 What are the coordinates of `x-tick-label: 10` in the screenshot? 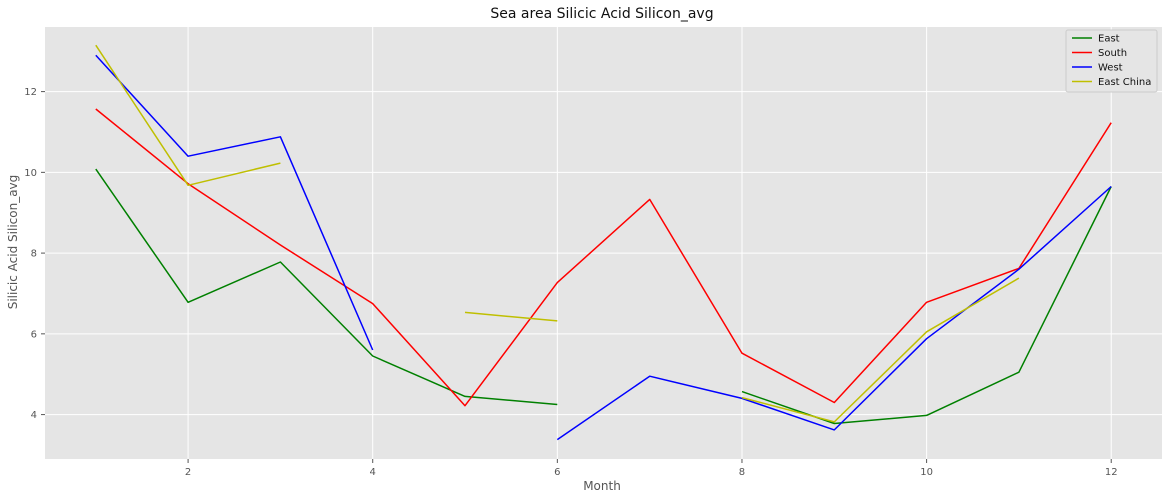 It's located at (926, 472).